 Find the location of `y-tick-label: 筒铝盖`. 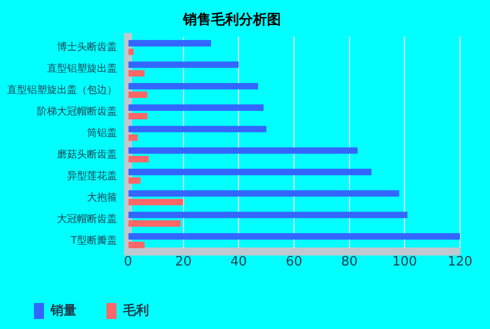

y-tick-label: 筒铝盖 is located at coordinates (102, 132).